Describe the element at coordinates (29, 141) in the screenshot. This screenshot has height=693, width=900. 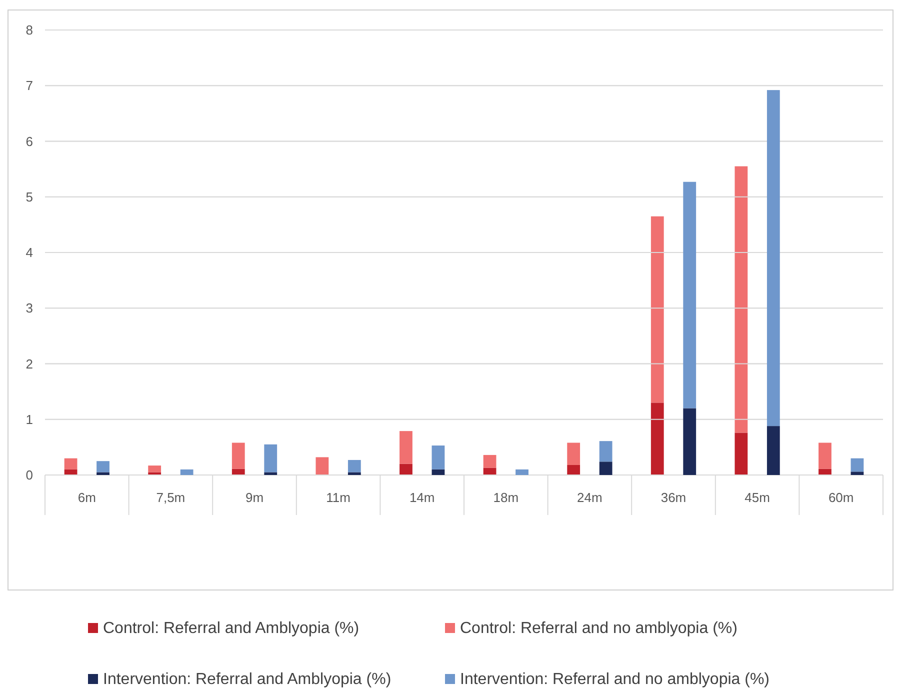
I see `y-tick-label: 6` at that location.